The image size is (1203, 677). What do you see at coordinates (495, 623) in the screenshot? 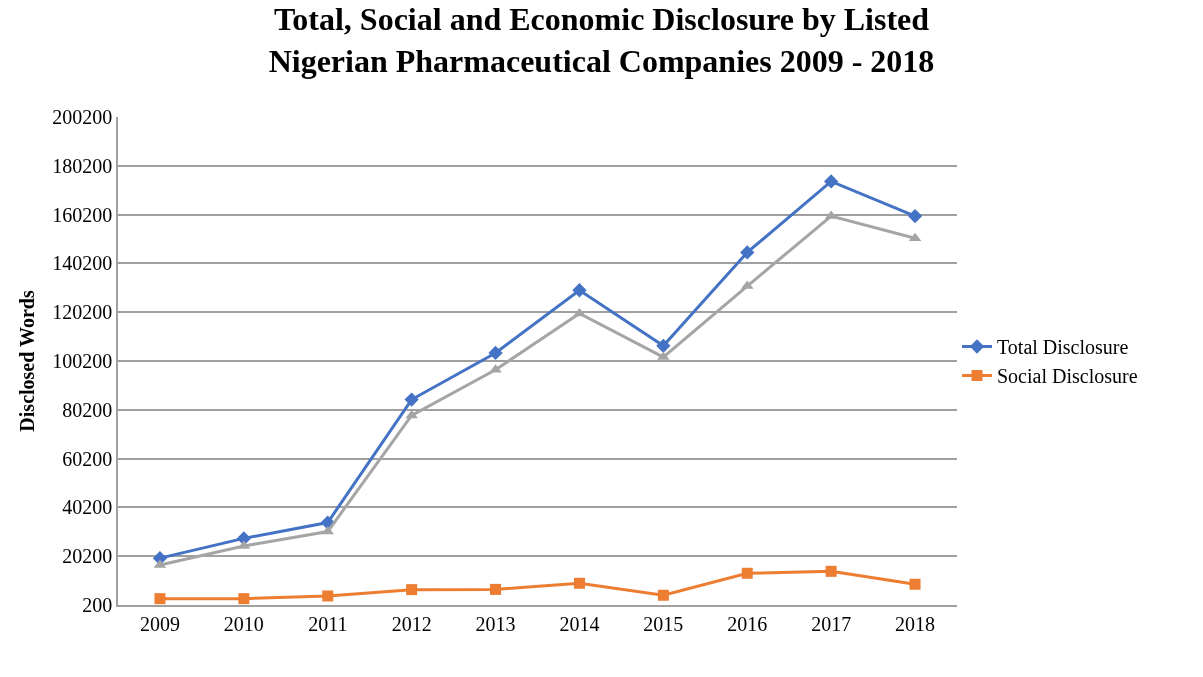
I see `x-tick-label: 2013` at bounding box center [495, 623].